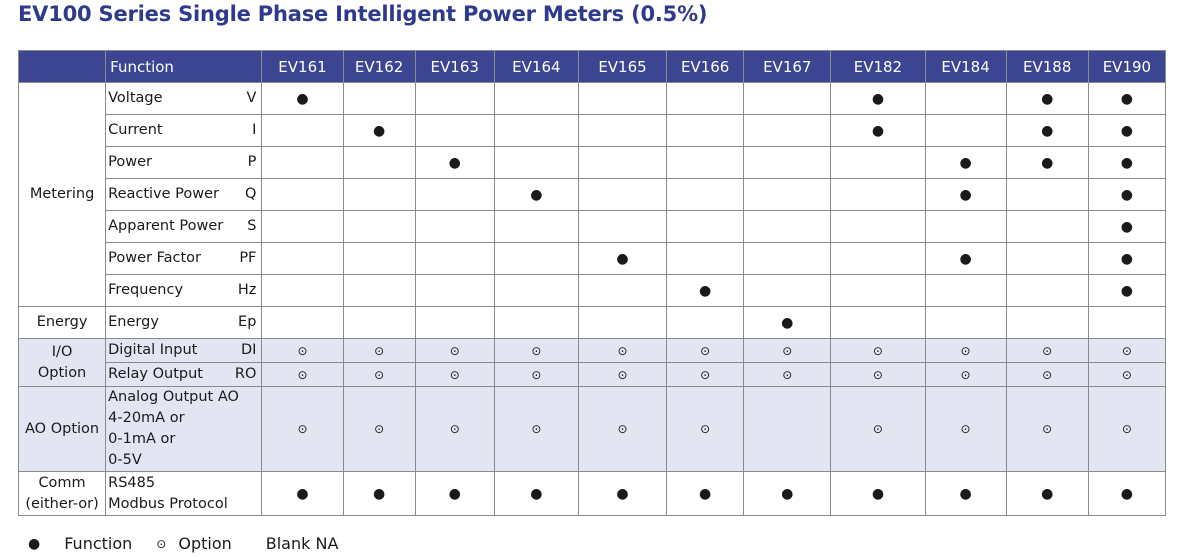  I want to click on function-label: Frequency, so click(146, 290).